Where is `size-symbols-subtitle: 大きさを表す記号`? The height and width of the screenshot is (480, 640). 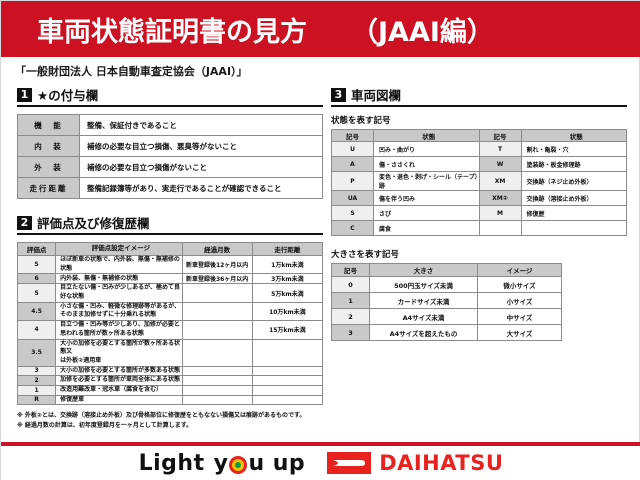
size-symbols-subtitle: 大きさを表す記号 is located at coordinates (365, 255).